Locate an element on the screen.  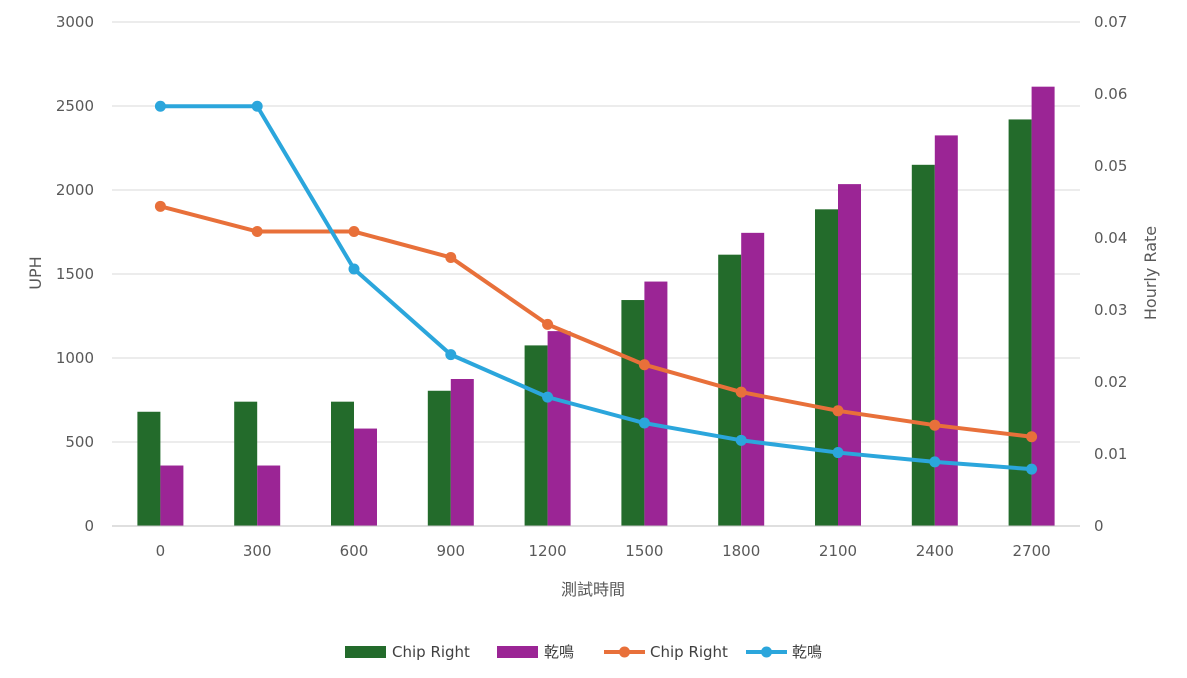
y-tick-label: 0 is located at coordinates (89, 526).